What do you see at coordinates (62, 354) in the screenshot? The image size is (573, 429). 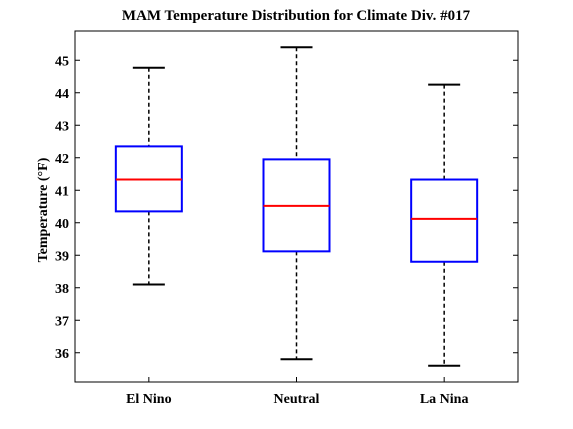 I see `y-tick-label: 36` at bounding box center [62, 354].